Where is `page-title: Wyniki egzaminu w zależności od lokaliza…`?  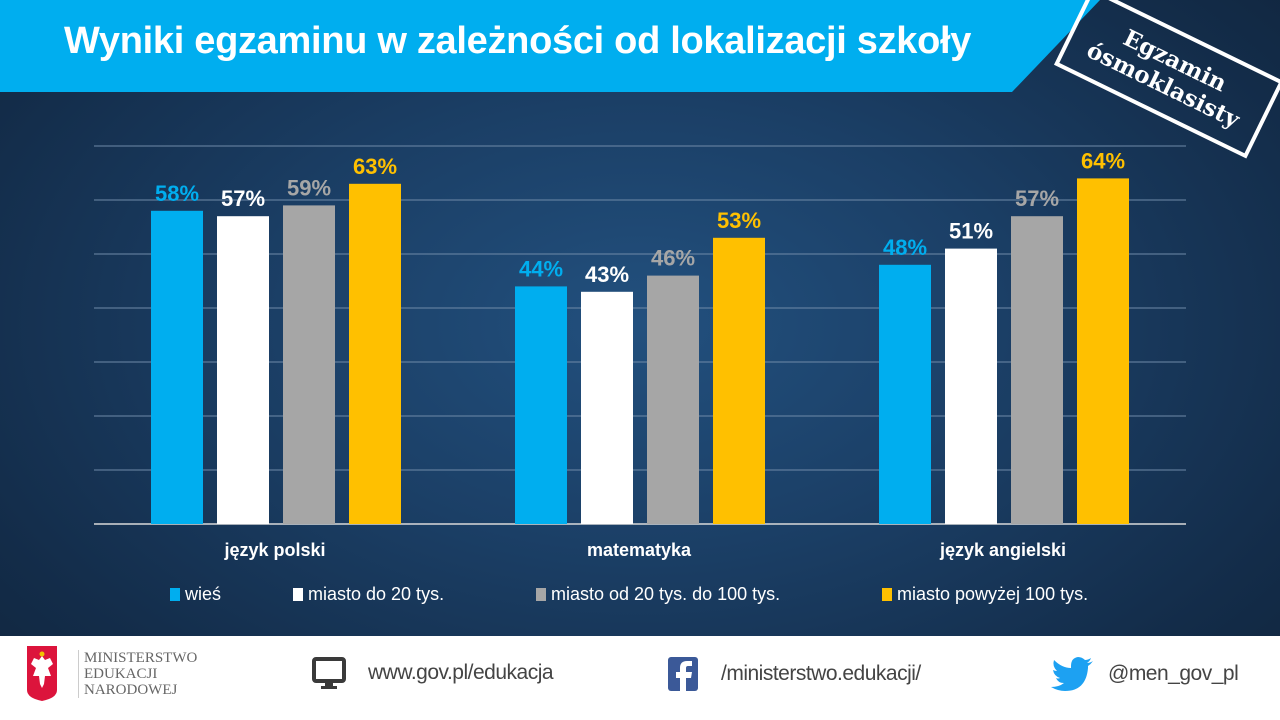 page-title: Wyniki egzaminu w zależności od lokaliza… is located at coordinates (518, 41).